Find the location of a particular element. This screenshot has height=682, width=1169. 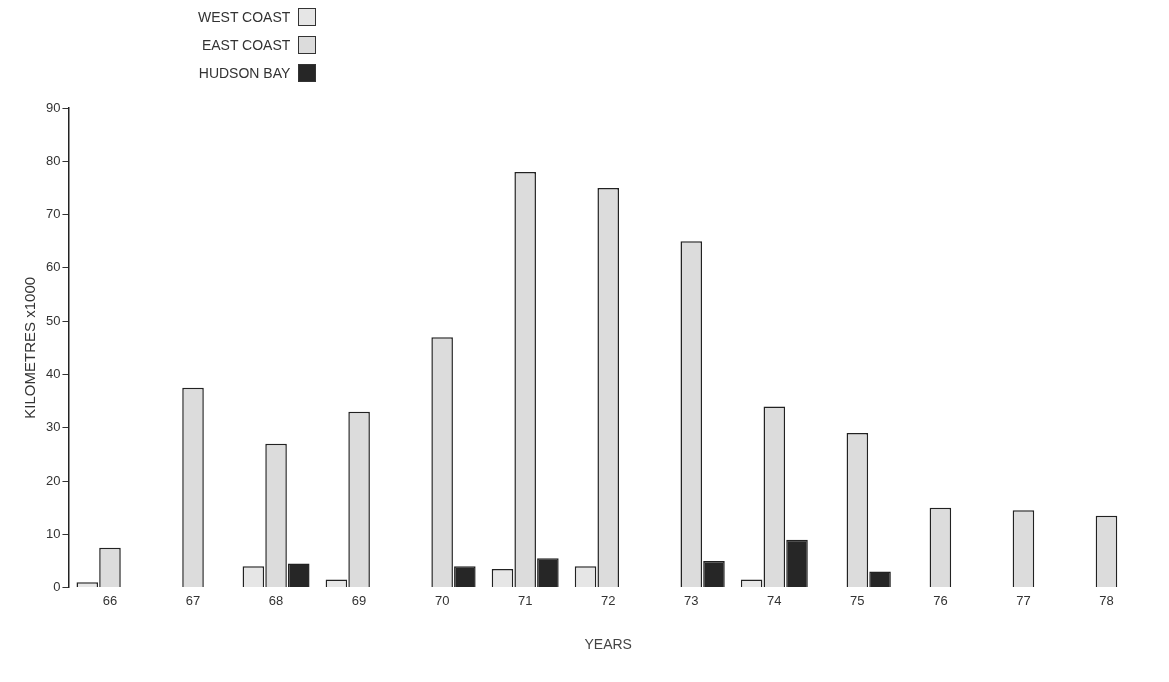

x-tick-label: 72 is located at coordinates (608, 600).